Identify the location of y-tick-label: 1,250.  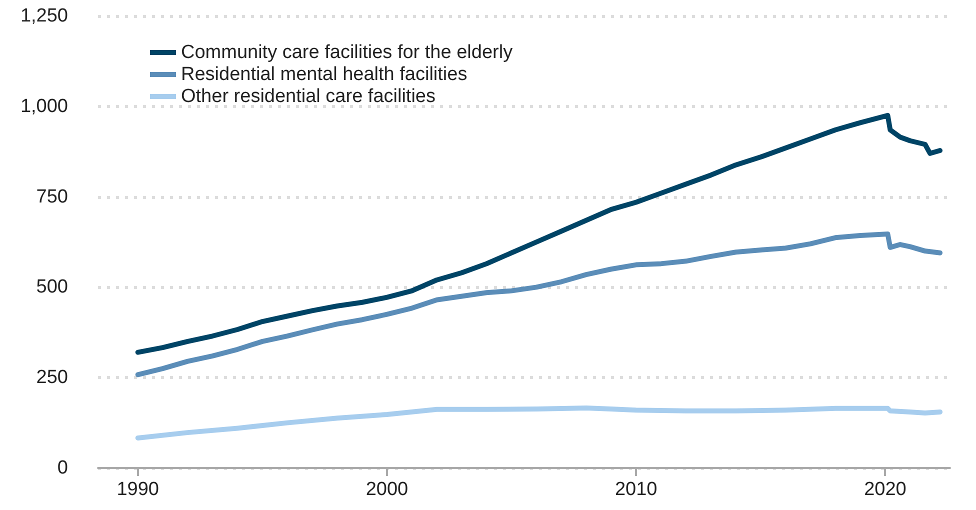
(44, 16).